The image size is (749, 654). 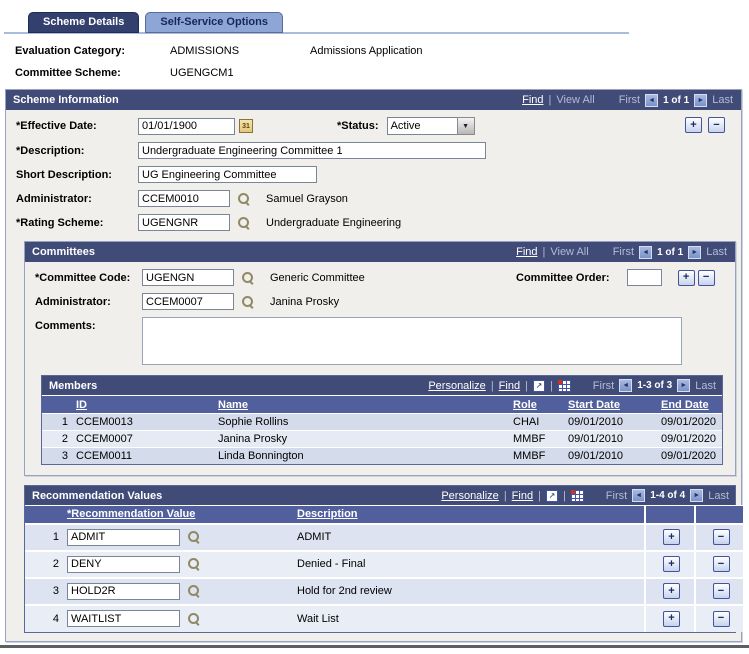 I want to click on rating-scheme-label: *Rating Scheme:, so click(x=60, y=222).